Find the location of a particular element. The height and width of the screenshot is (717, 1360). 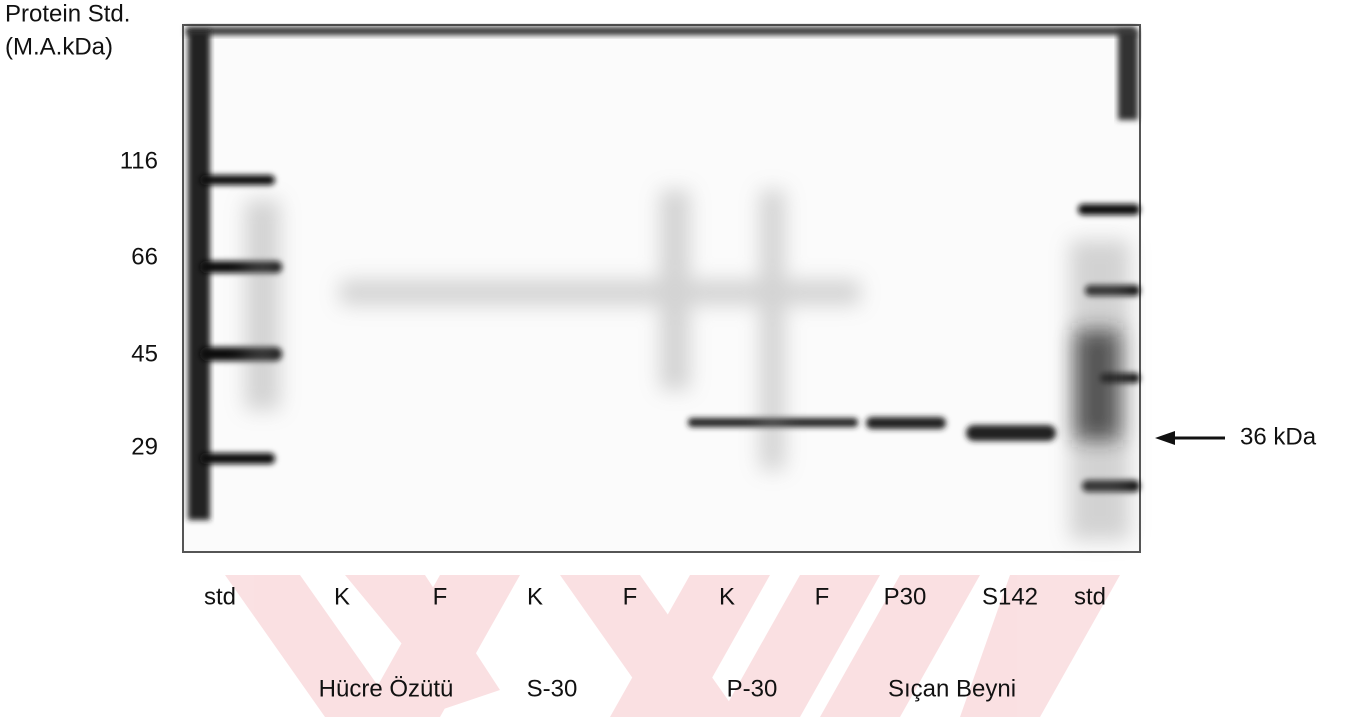

lane-label: P30 is located at coordinates (905, 596).